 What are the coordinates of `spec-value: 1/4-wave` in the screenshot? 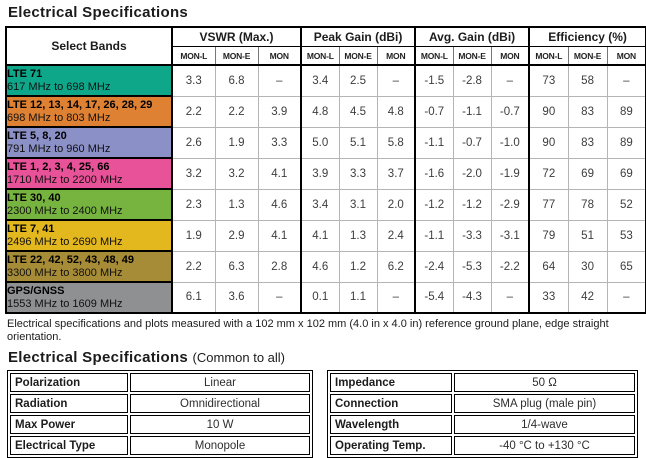 It's located at (544, 424).